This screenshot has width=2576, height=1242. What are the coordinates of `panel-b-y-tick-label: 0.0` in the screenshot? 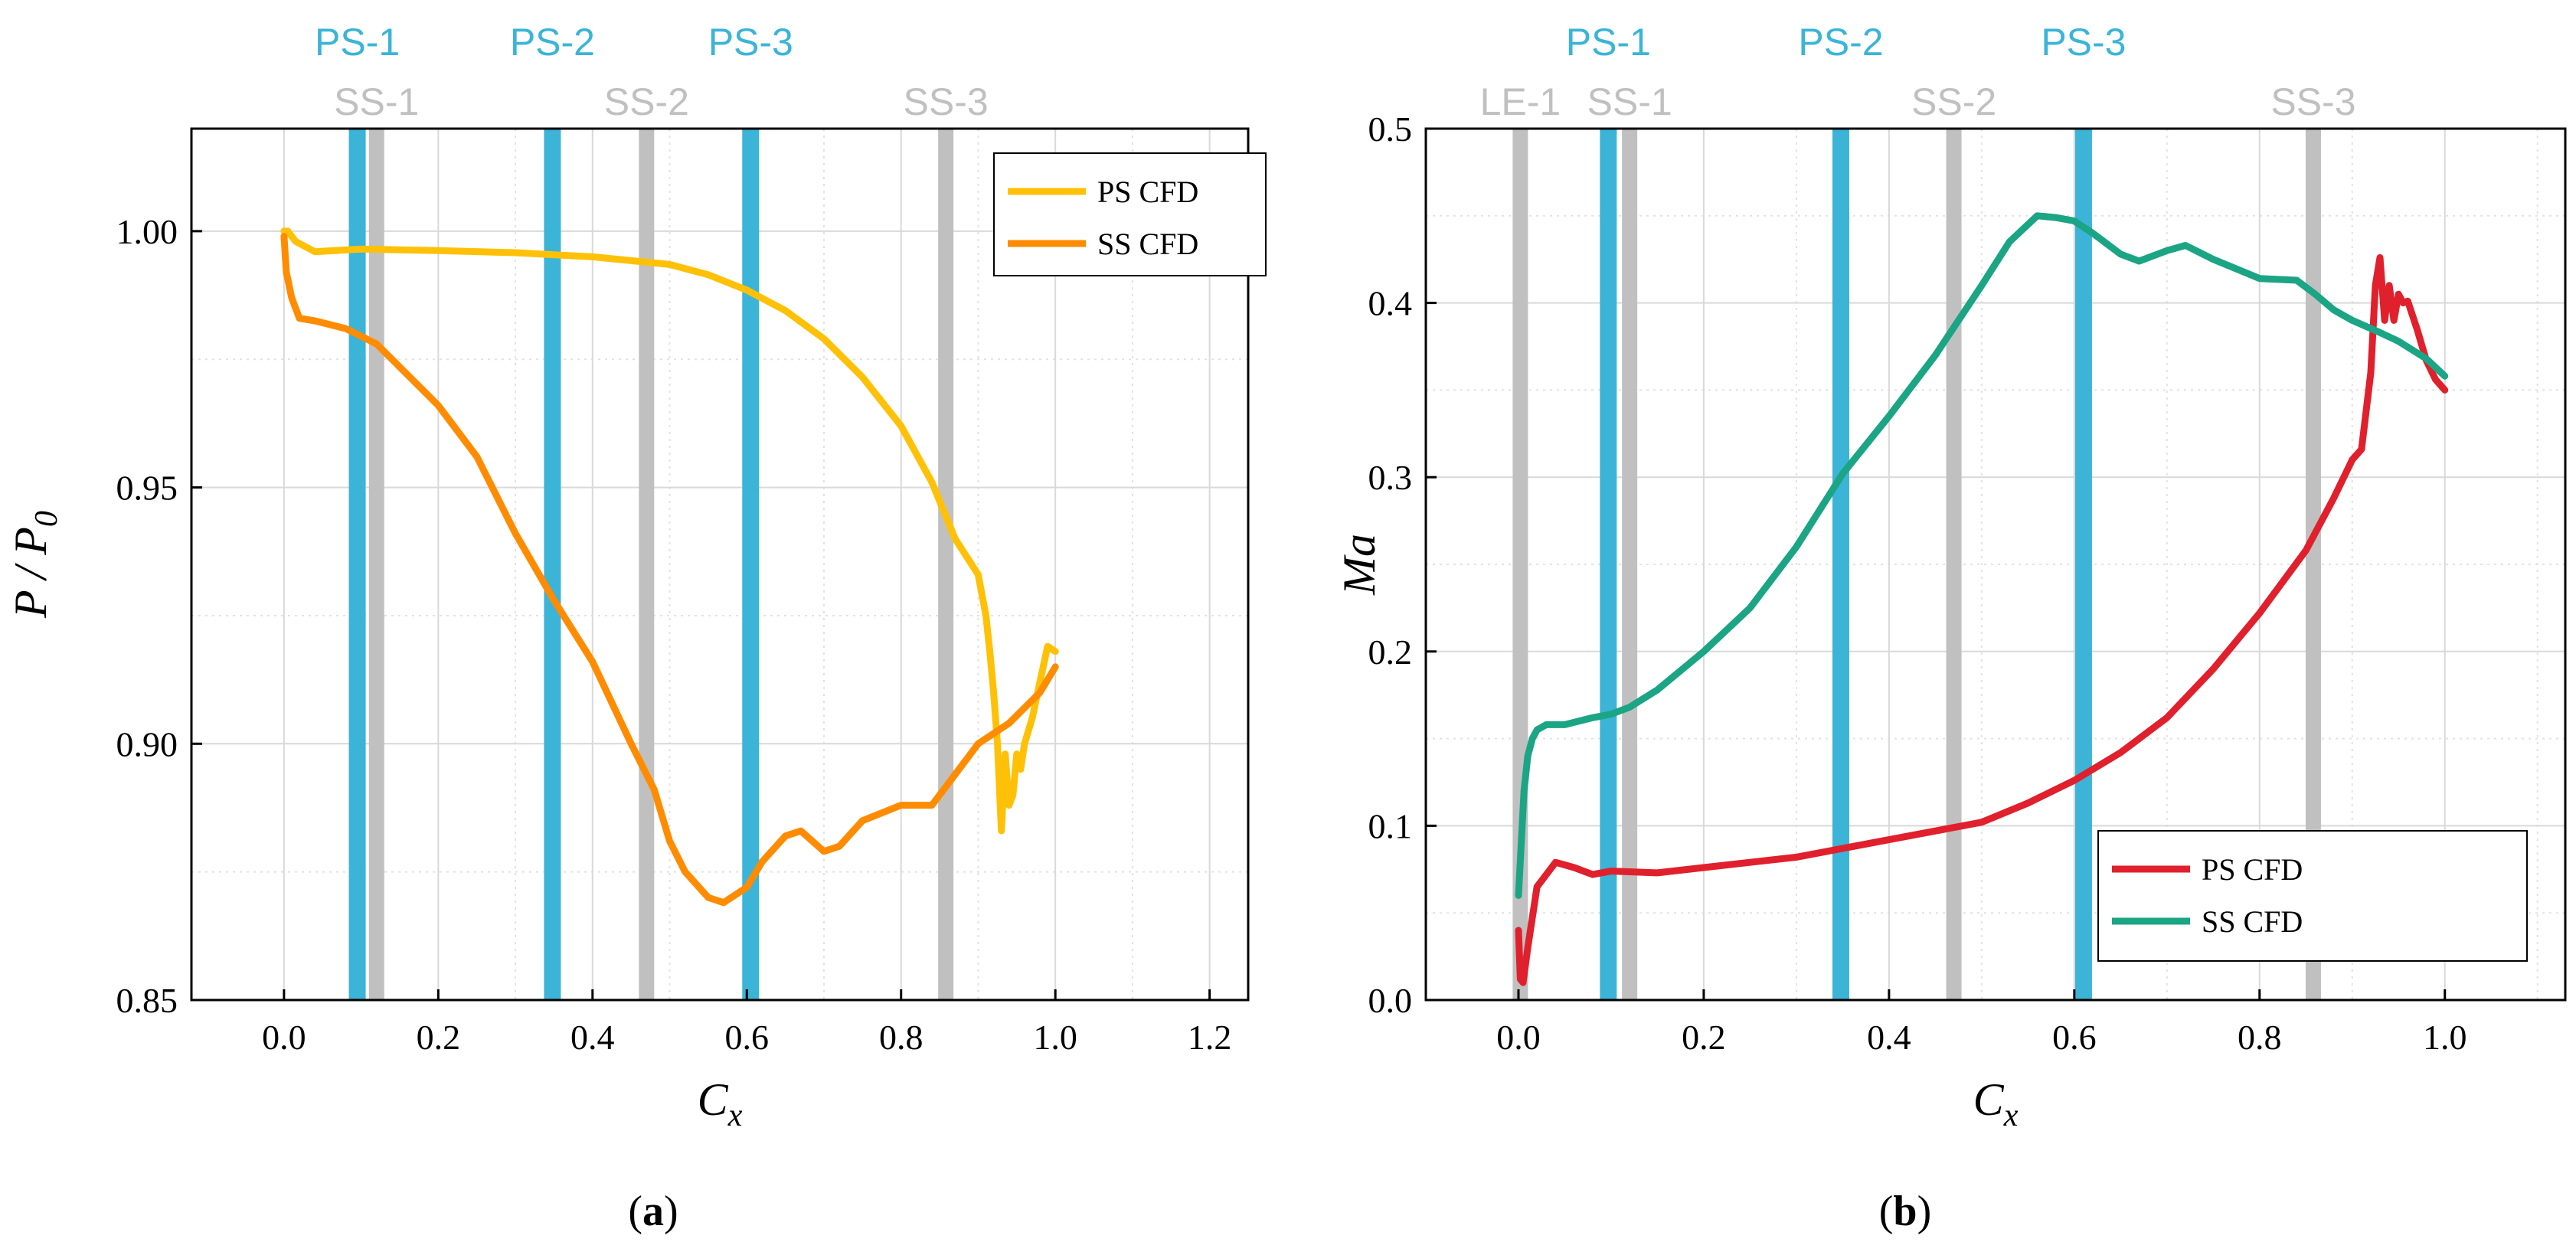 It's located at (1390, 1000).